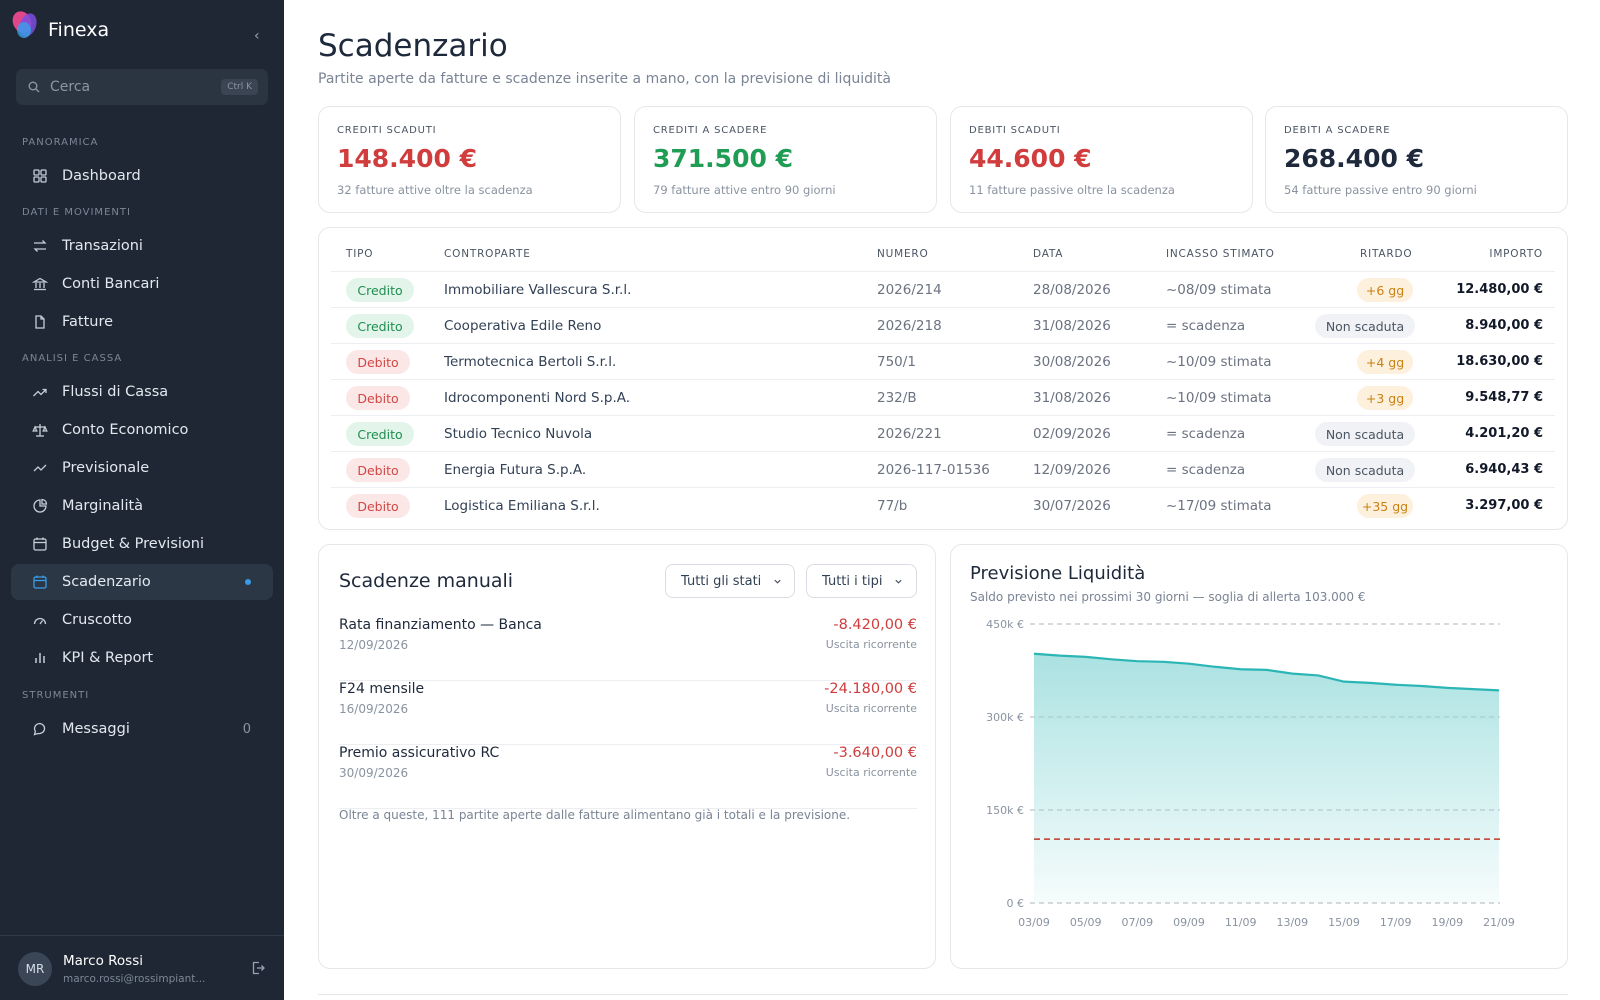  What do you see at coordinates (106, 468) in the screenshot?
I see `sidebar-item-label: Previsionale` at bounding box center [106, 468].